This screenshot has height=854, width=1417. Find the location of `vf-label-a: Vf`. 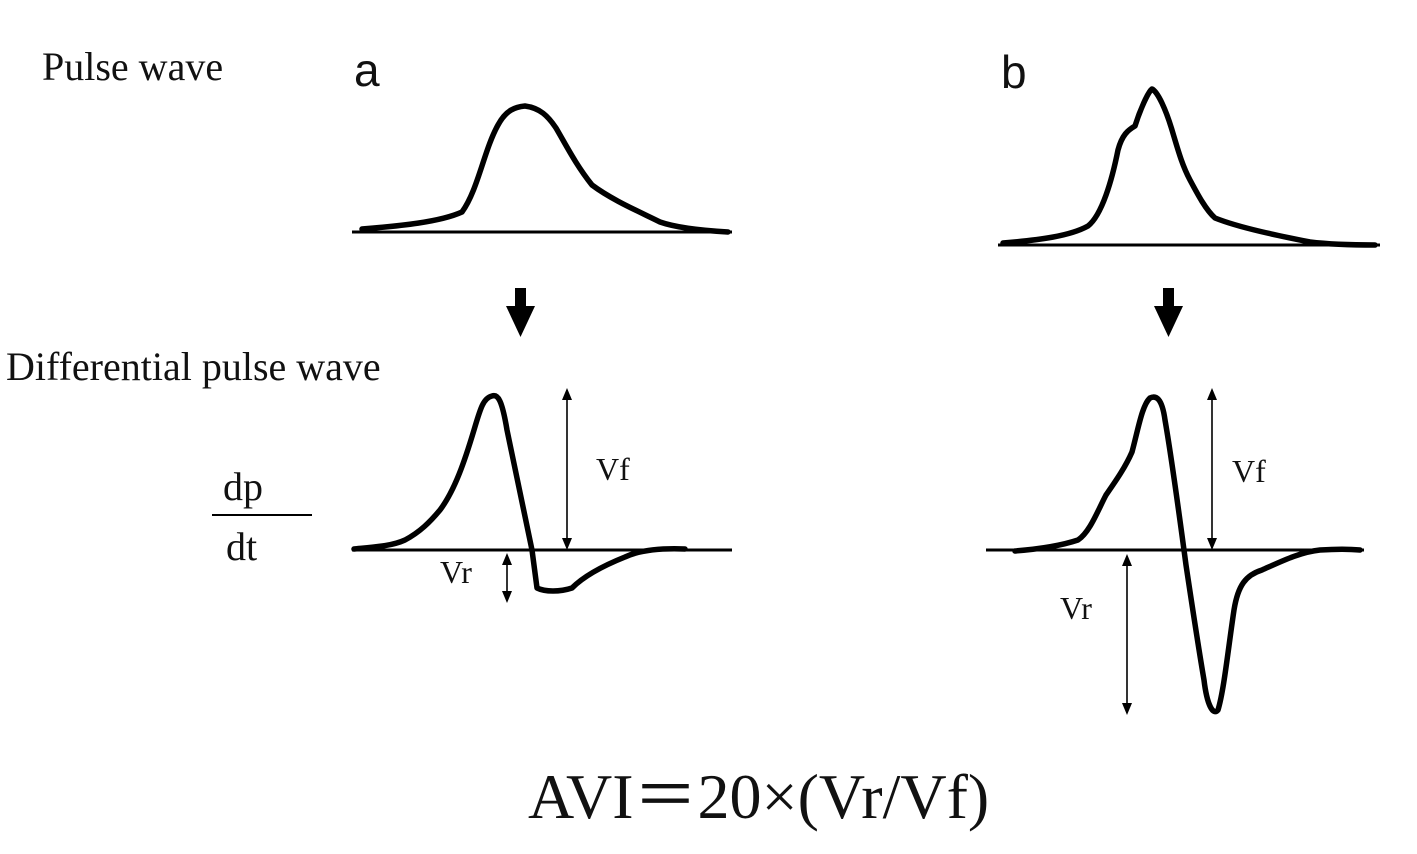

vf-label-a: Vf is located at coordinates (613, 469).